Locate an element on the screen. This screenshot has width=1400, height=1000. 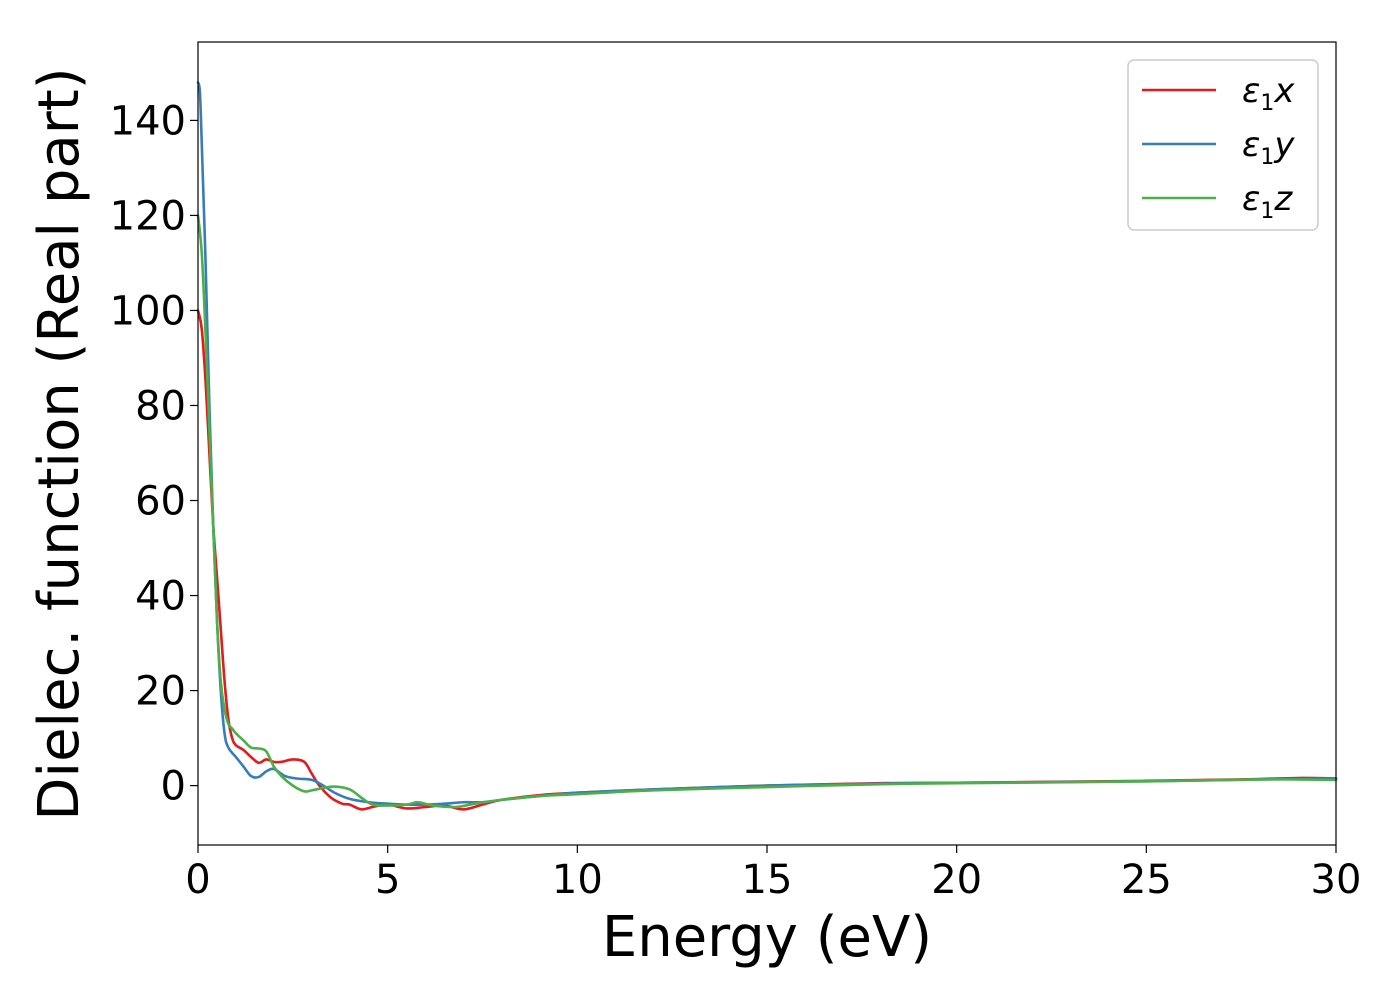
y-tick-label: 60 is located at coordinates (160, 502).